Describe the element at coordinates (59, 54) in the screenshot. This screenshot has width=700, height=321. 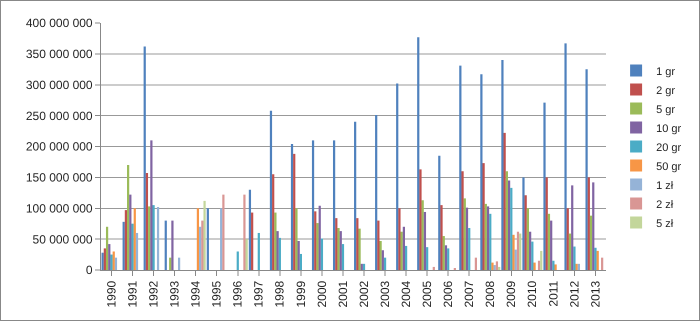
I see `y-tick-label: 350 000 000` at that location.